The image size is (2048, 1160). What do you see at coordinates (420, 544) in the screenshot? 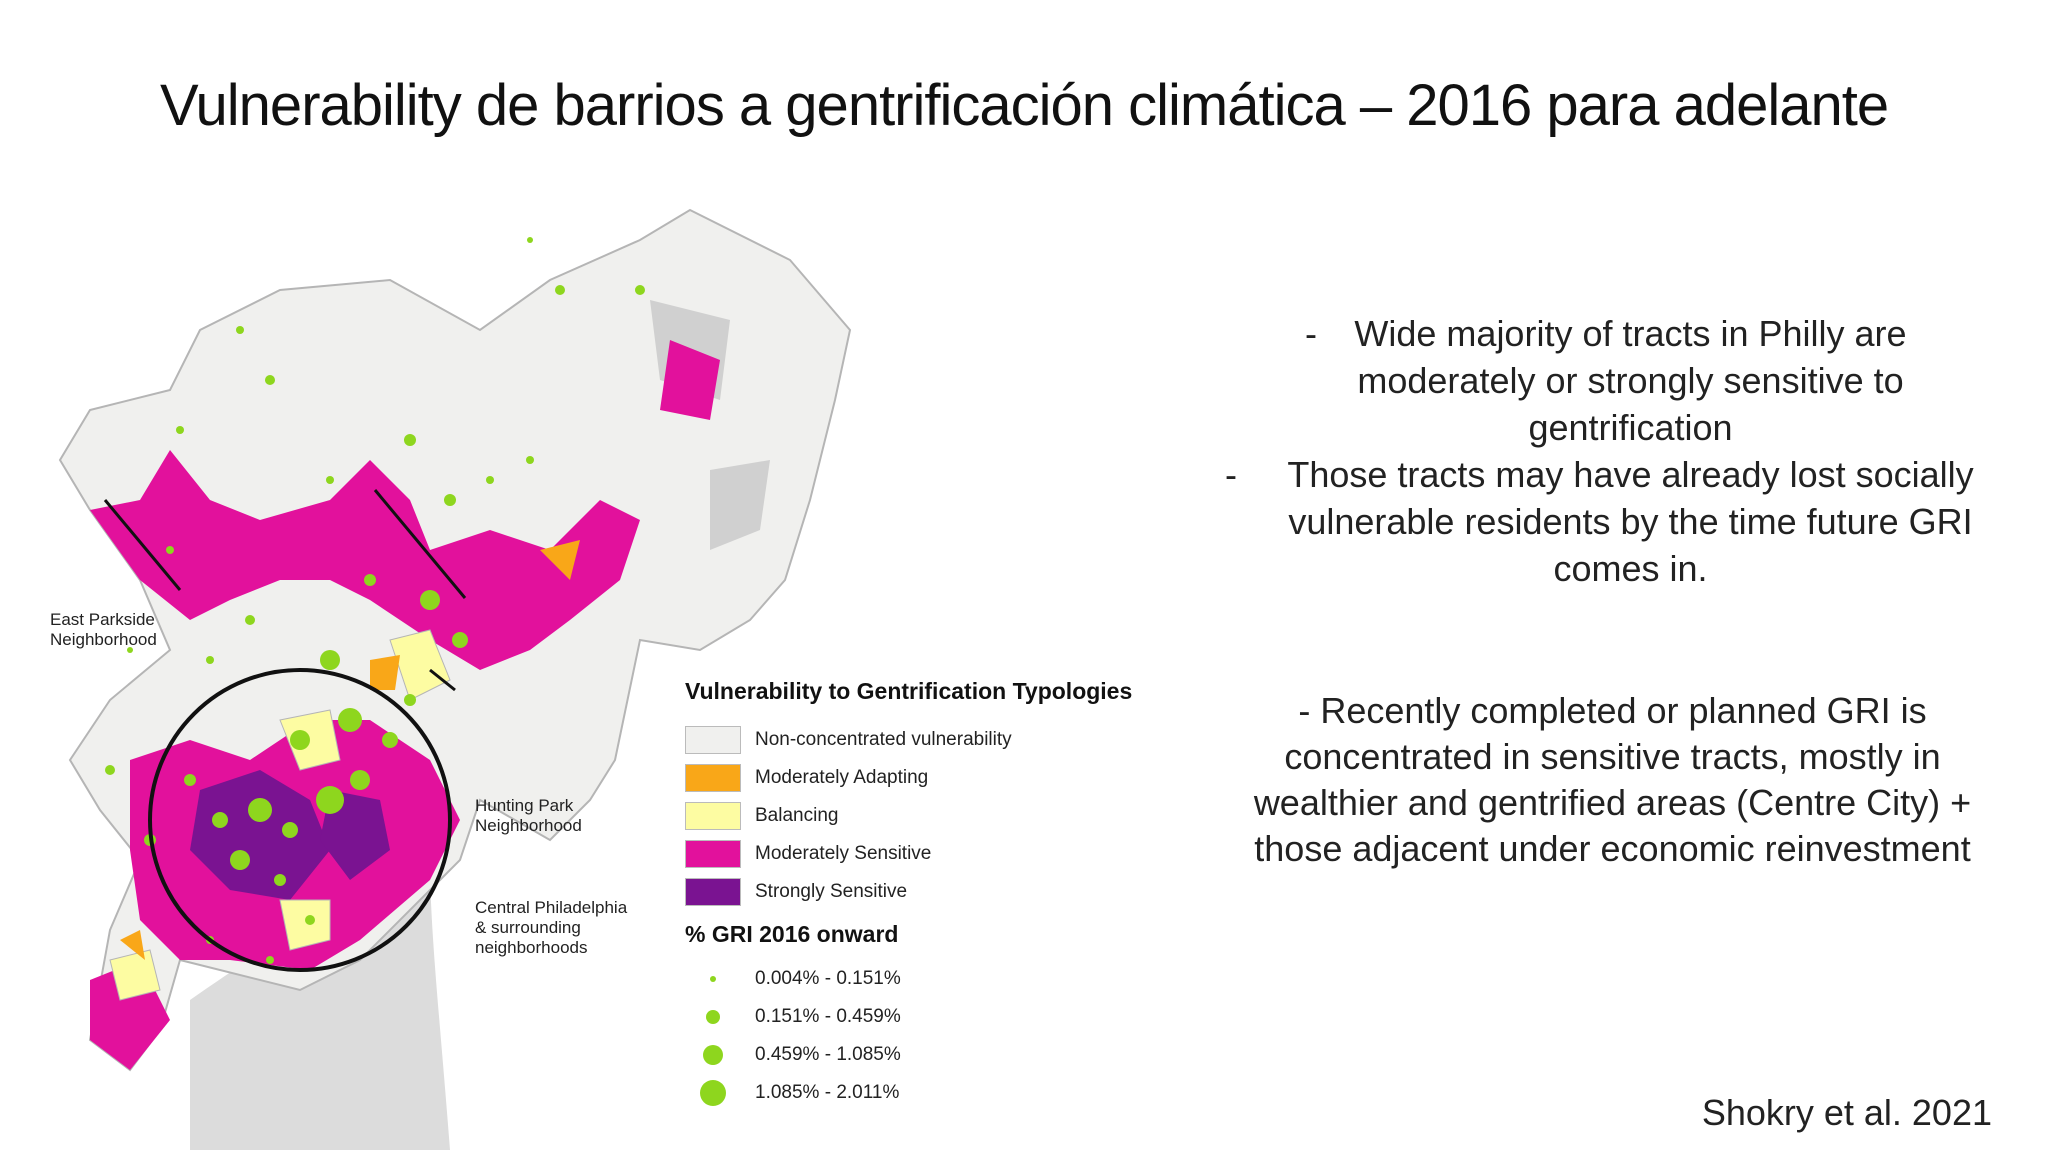
I see `hunting-park-arrow` at bounding box center [420, 544].